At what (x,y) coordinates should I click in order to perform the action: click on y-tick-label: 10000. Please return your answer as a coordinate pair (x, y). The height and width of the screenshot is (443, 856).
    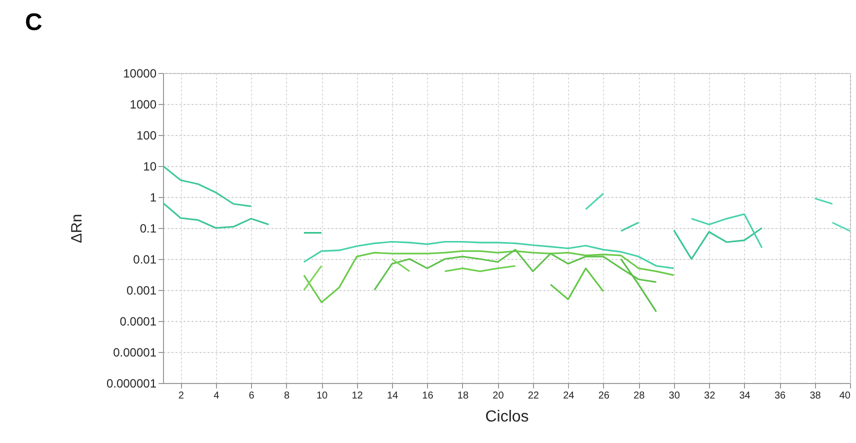
    Looking at the image, I should click on (140, 73).